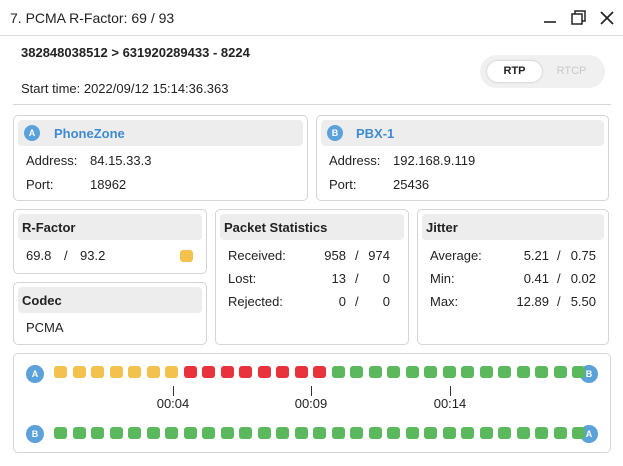  I want to click on window-title: 7. PCMA R-Factor: 69 / 93, so click(92, 18).